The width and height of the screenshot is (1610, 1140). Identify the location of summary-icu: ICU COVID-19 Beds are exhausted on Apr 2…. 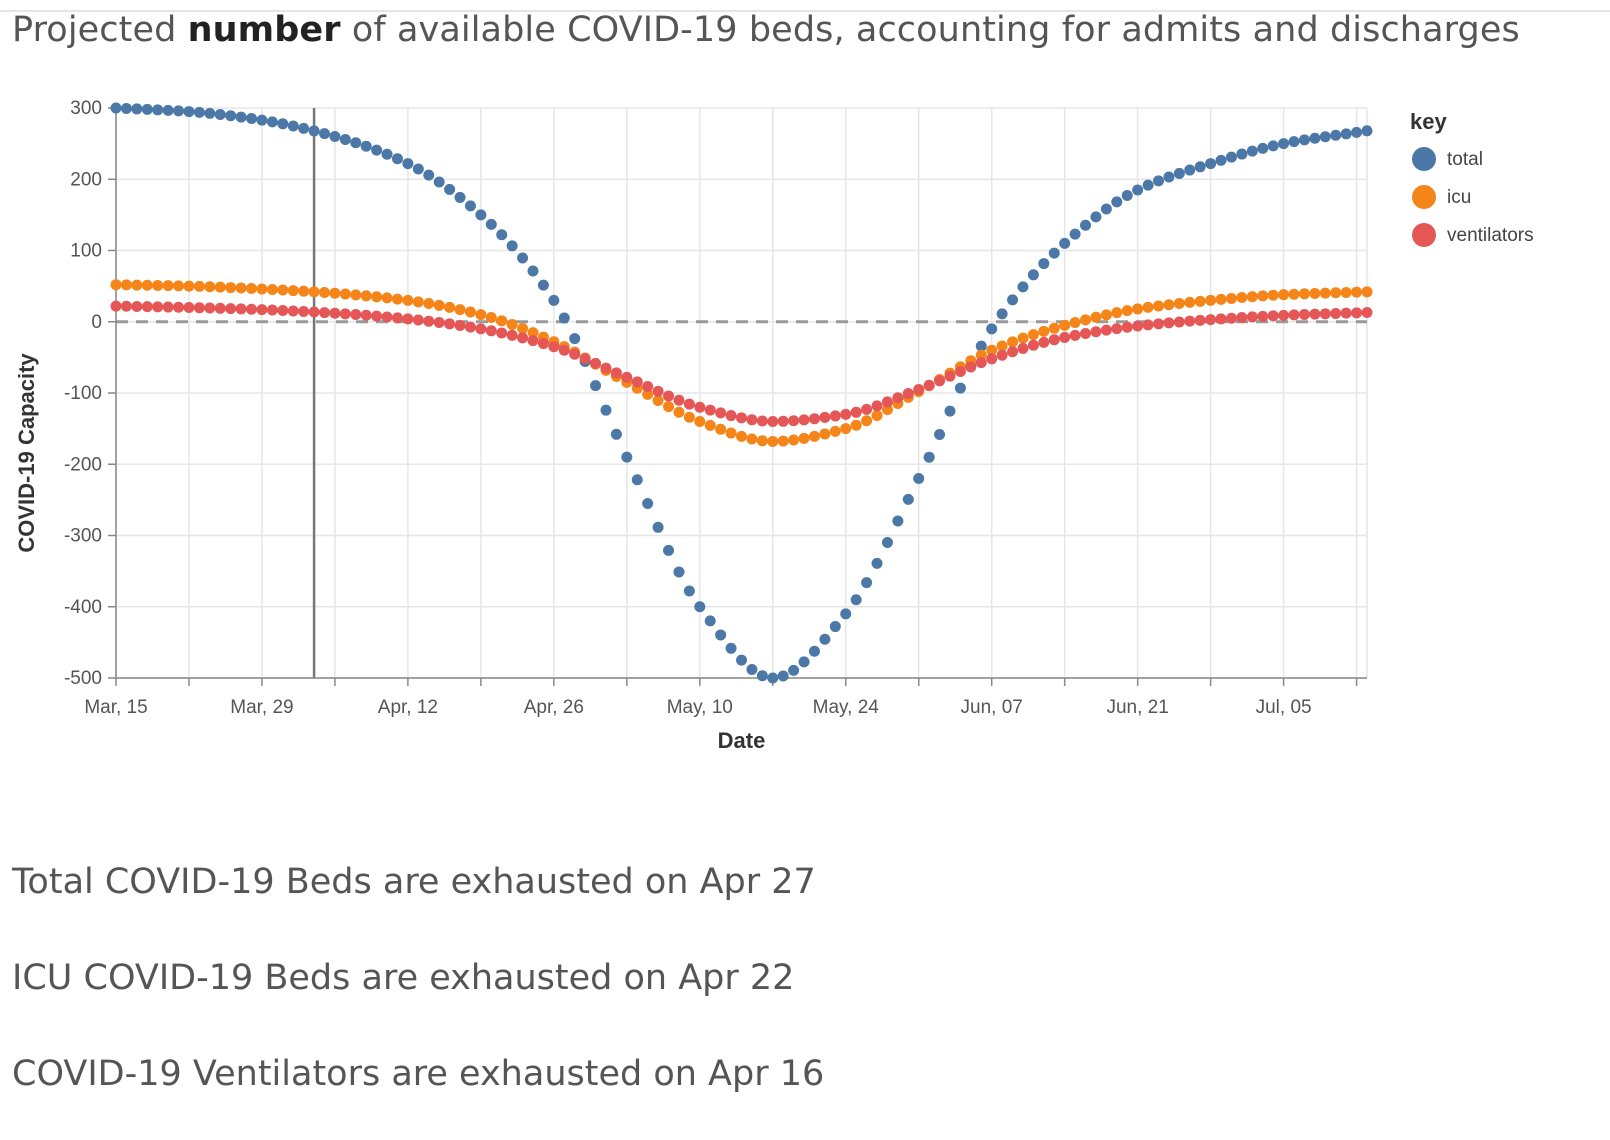
(403, 978).